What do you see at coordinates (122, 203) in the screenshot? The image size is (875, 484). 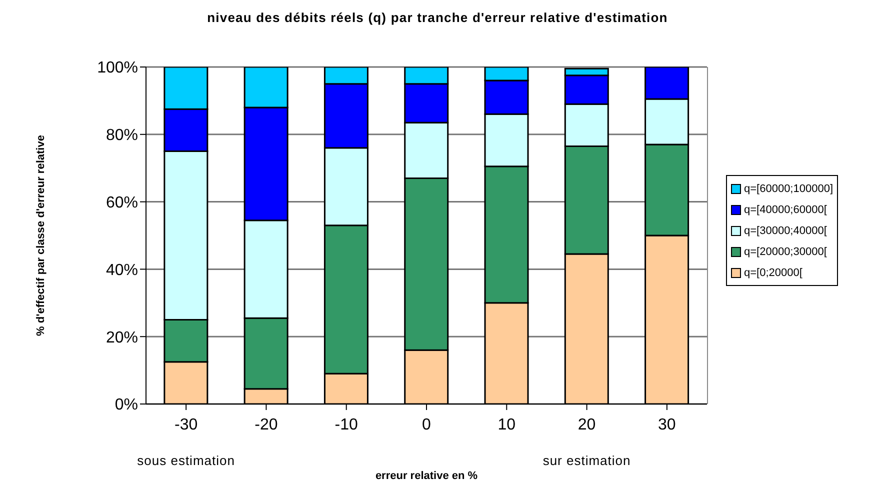 I see `y-tick-label: 60%` at bounding box center [122, 203].